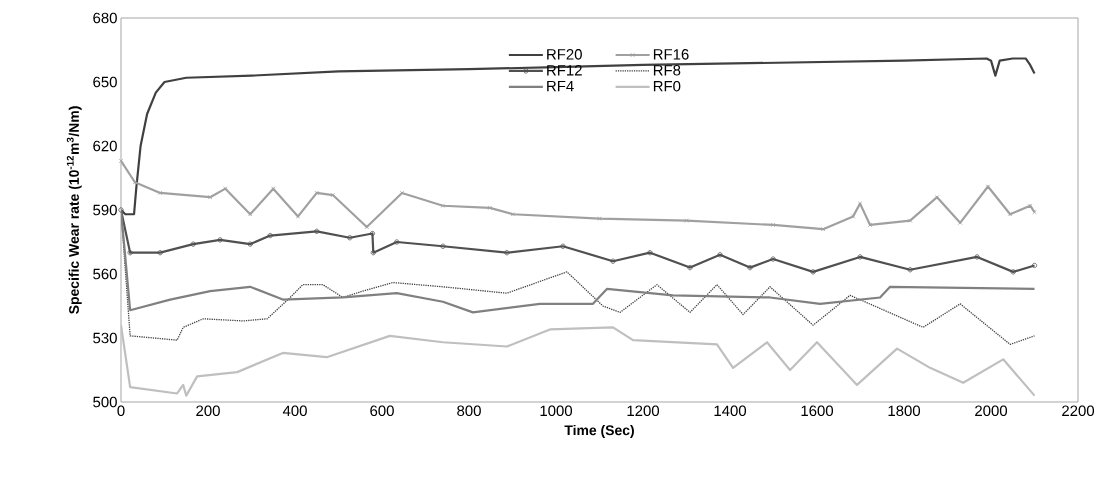 Image resolution: width=1119 pixels, height=488 pixels. I want to click on x-tick-label: 1400, so click(730, 411).